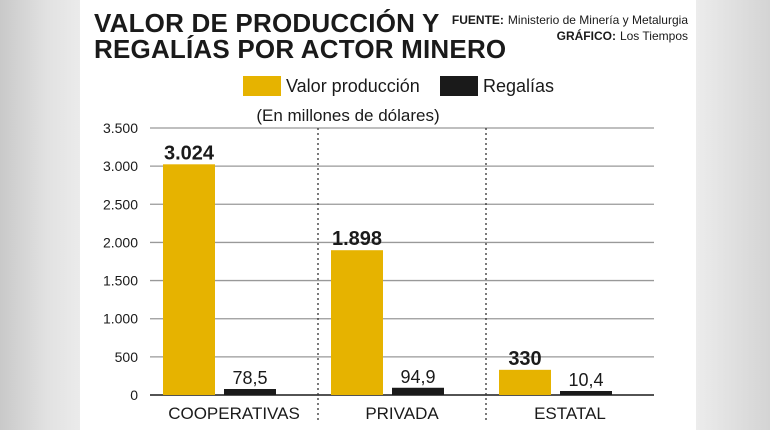 The height and width of the screenshot is (430, 770). Describe the element at coordinates (518, 86) in the screenshot. I see `legend-label-1: Regalías` at that location.